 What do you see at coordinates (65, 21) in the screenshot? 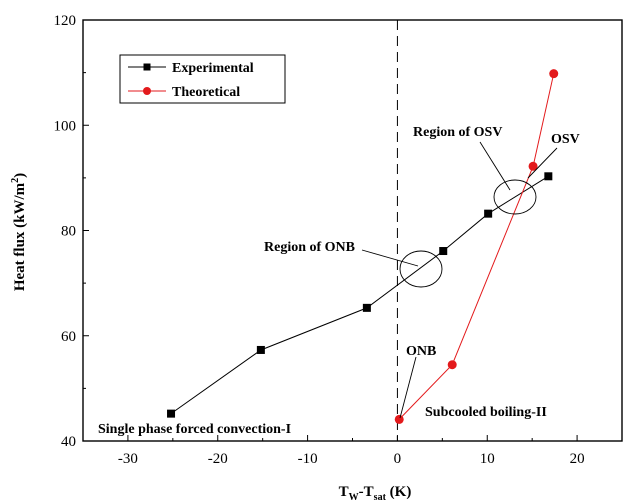
I see `y-tick-label: 120` at bounding box center [65, 21].